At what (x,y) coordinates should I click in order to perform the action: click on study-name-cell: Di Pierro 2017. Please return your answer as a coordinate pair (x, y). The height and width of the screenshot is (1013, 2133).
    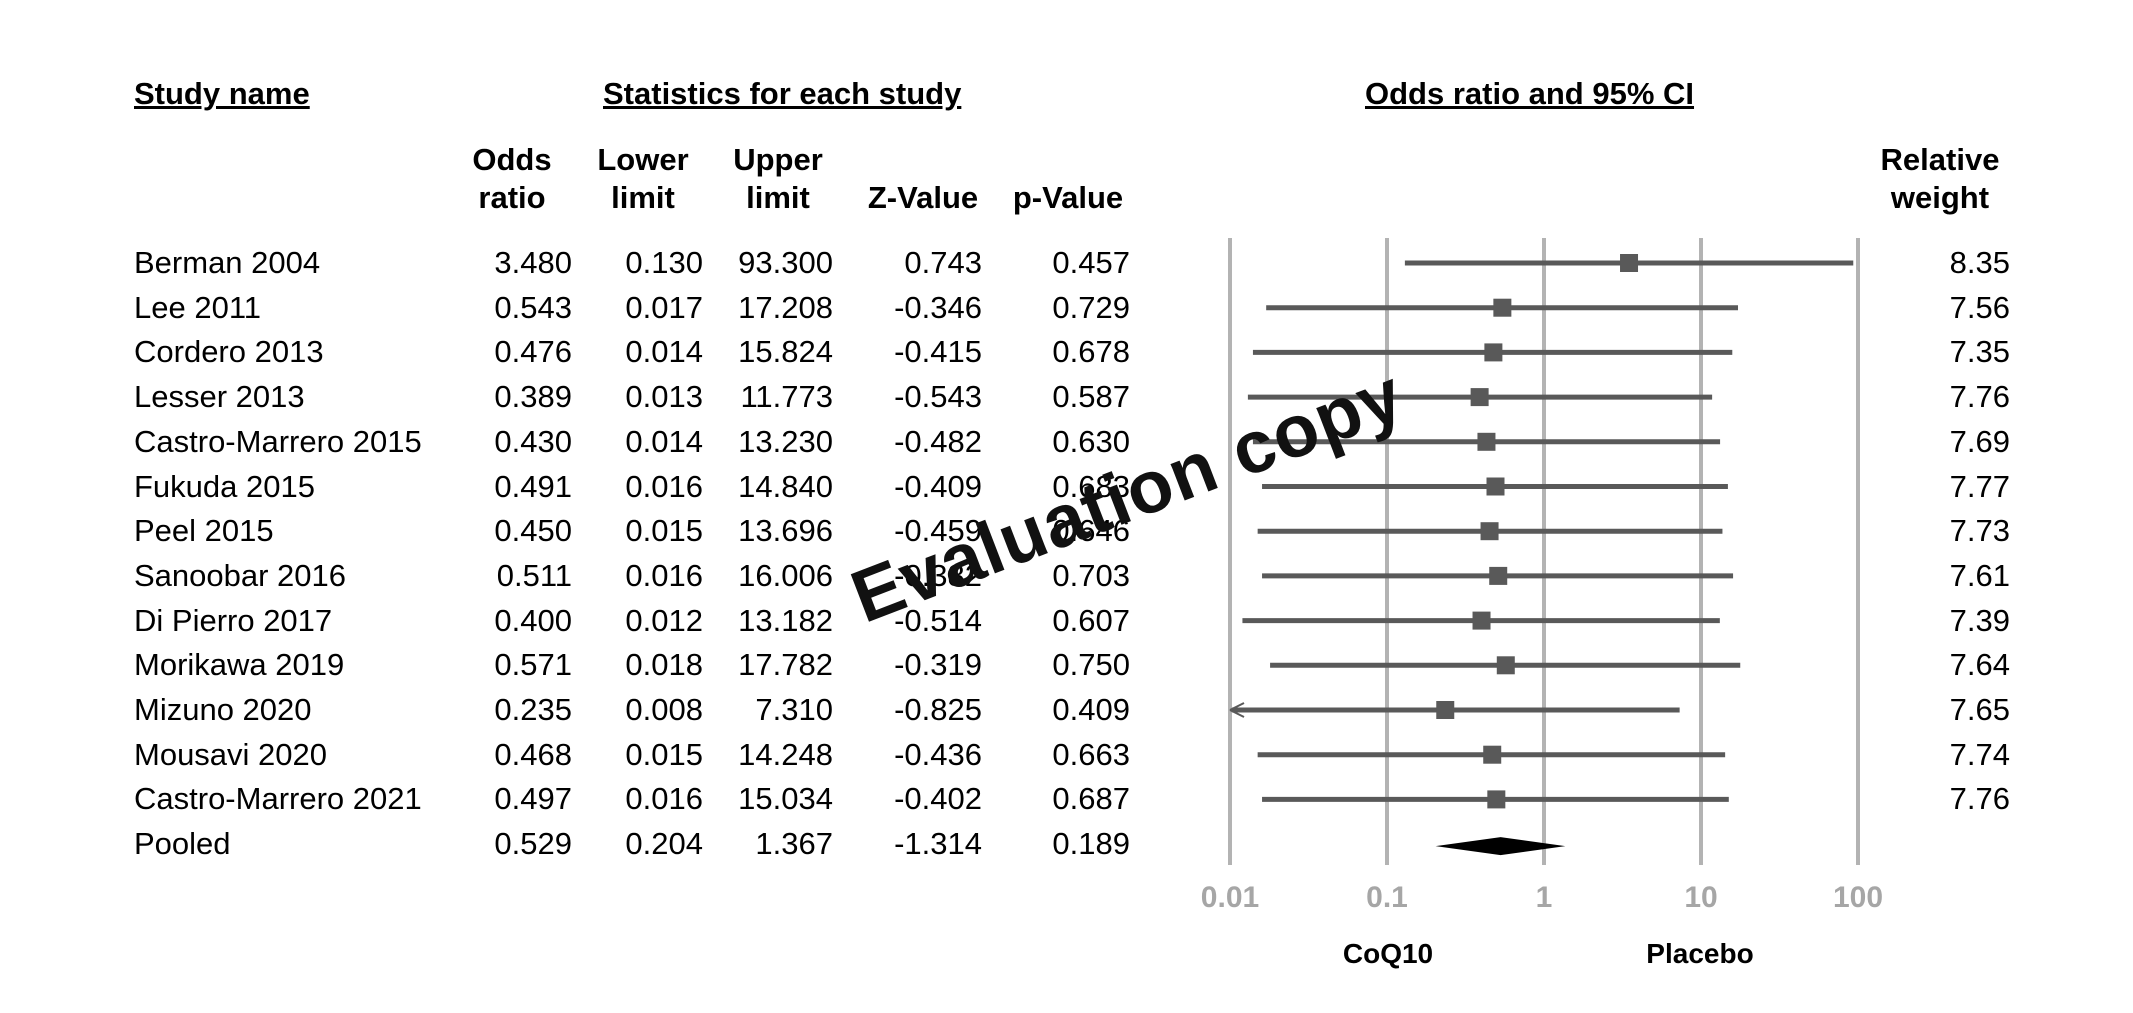
    Looking at the image, I should click on (233, 620).